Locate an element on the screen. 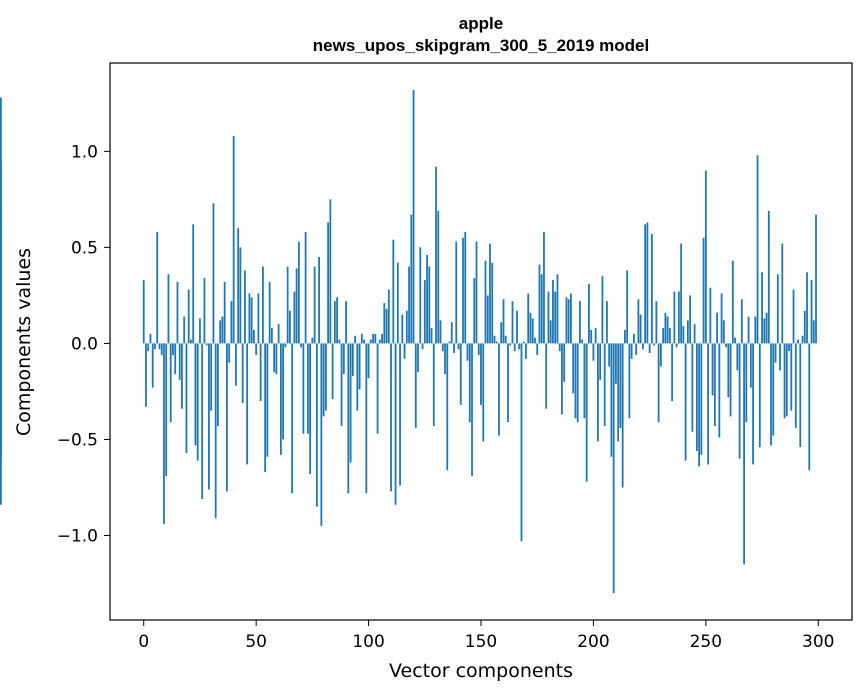  y-tick-label: −0.5 is located at coordinates (77, 440).